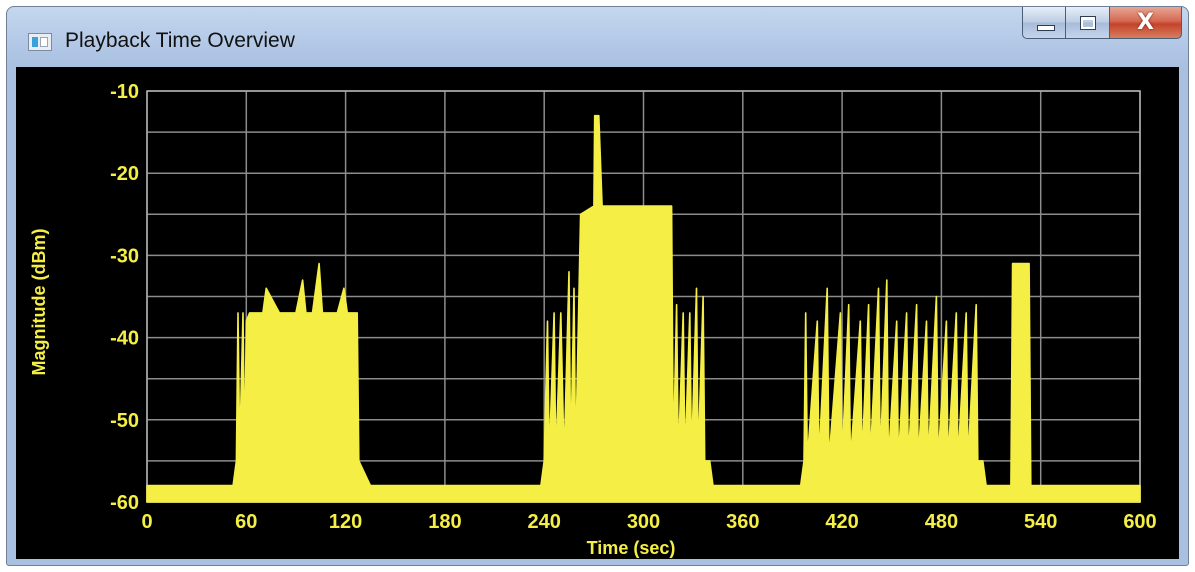 Image resolution: width=1195 pixels, height=572 pixels. What do you see at coordinates (124, 92) in the screenshot?
I see `y-tick-label-0: -10` at bounding box center [124, 92].